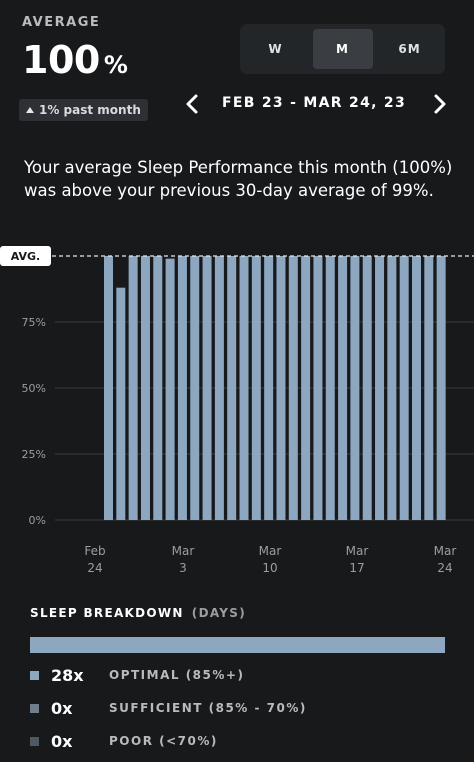 The width and height of the screenshot is (474, 762). I want to click on range-option-6-months: 6M, so click(409, 49).